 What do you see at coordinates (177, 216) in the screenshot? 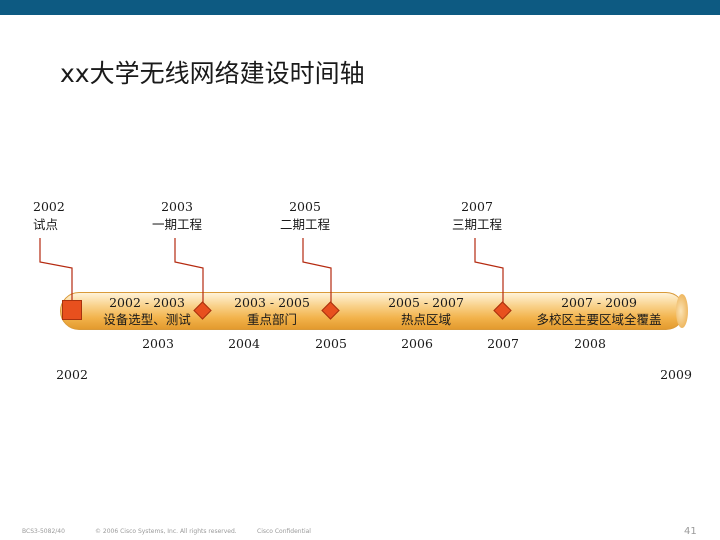
I see `milestone-2003: 2003 一期工程` at bounding box center [177, 216].